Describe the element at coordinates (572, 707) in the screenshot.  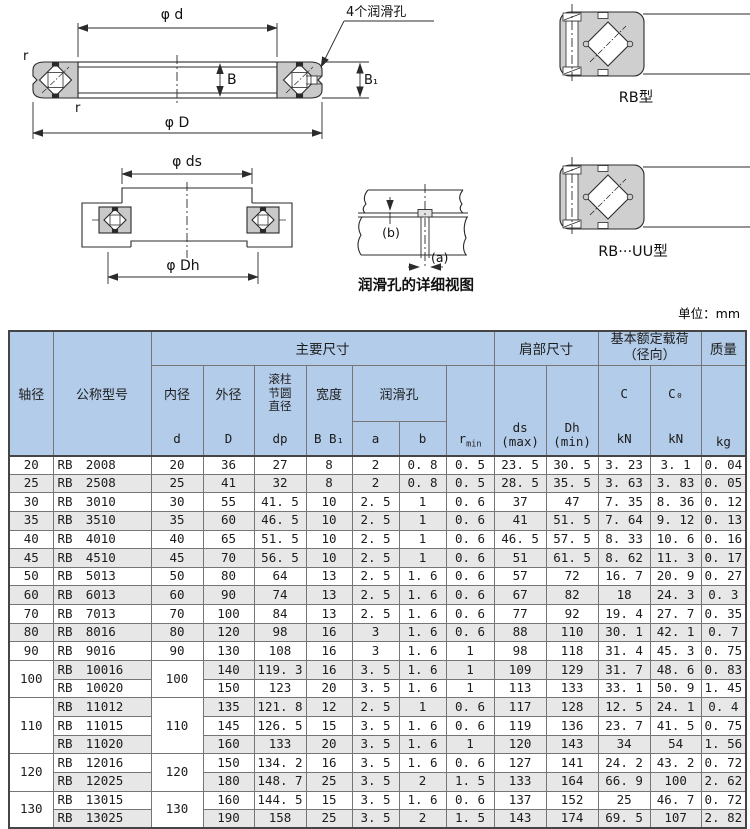
I see `cell-dh-min: 128` at that location.